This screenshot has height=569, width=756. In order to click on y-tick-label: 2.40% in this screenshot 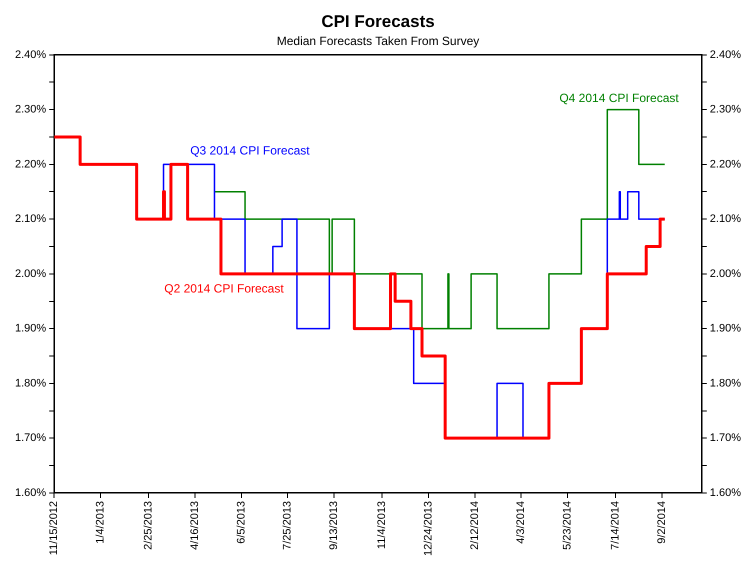, I will do `click(30, 54)`.